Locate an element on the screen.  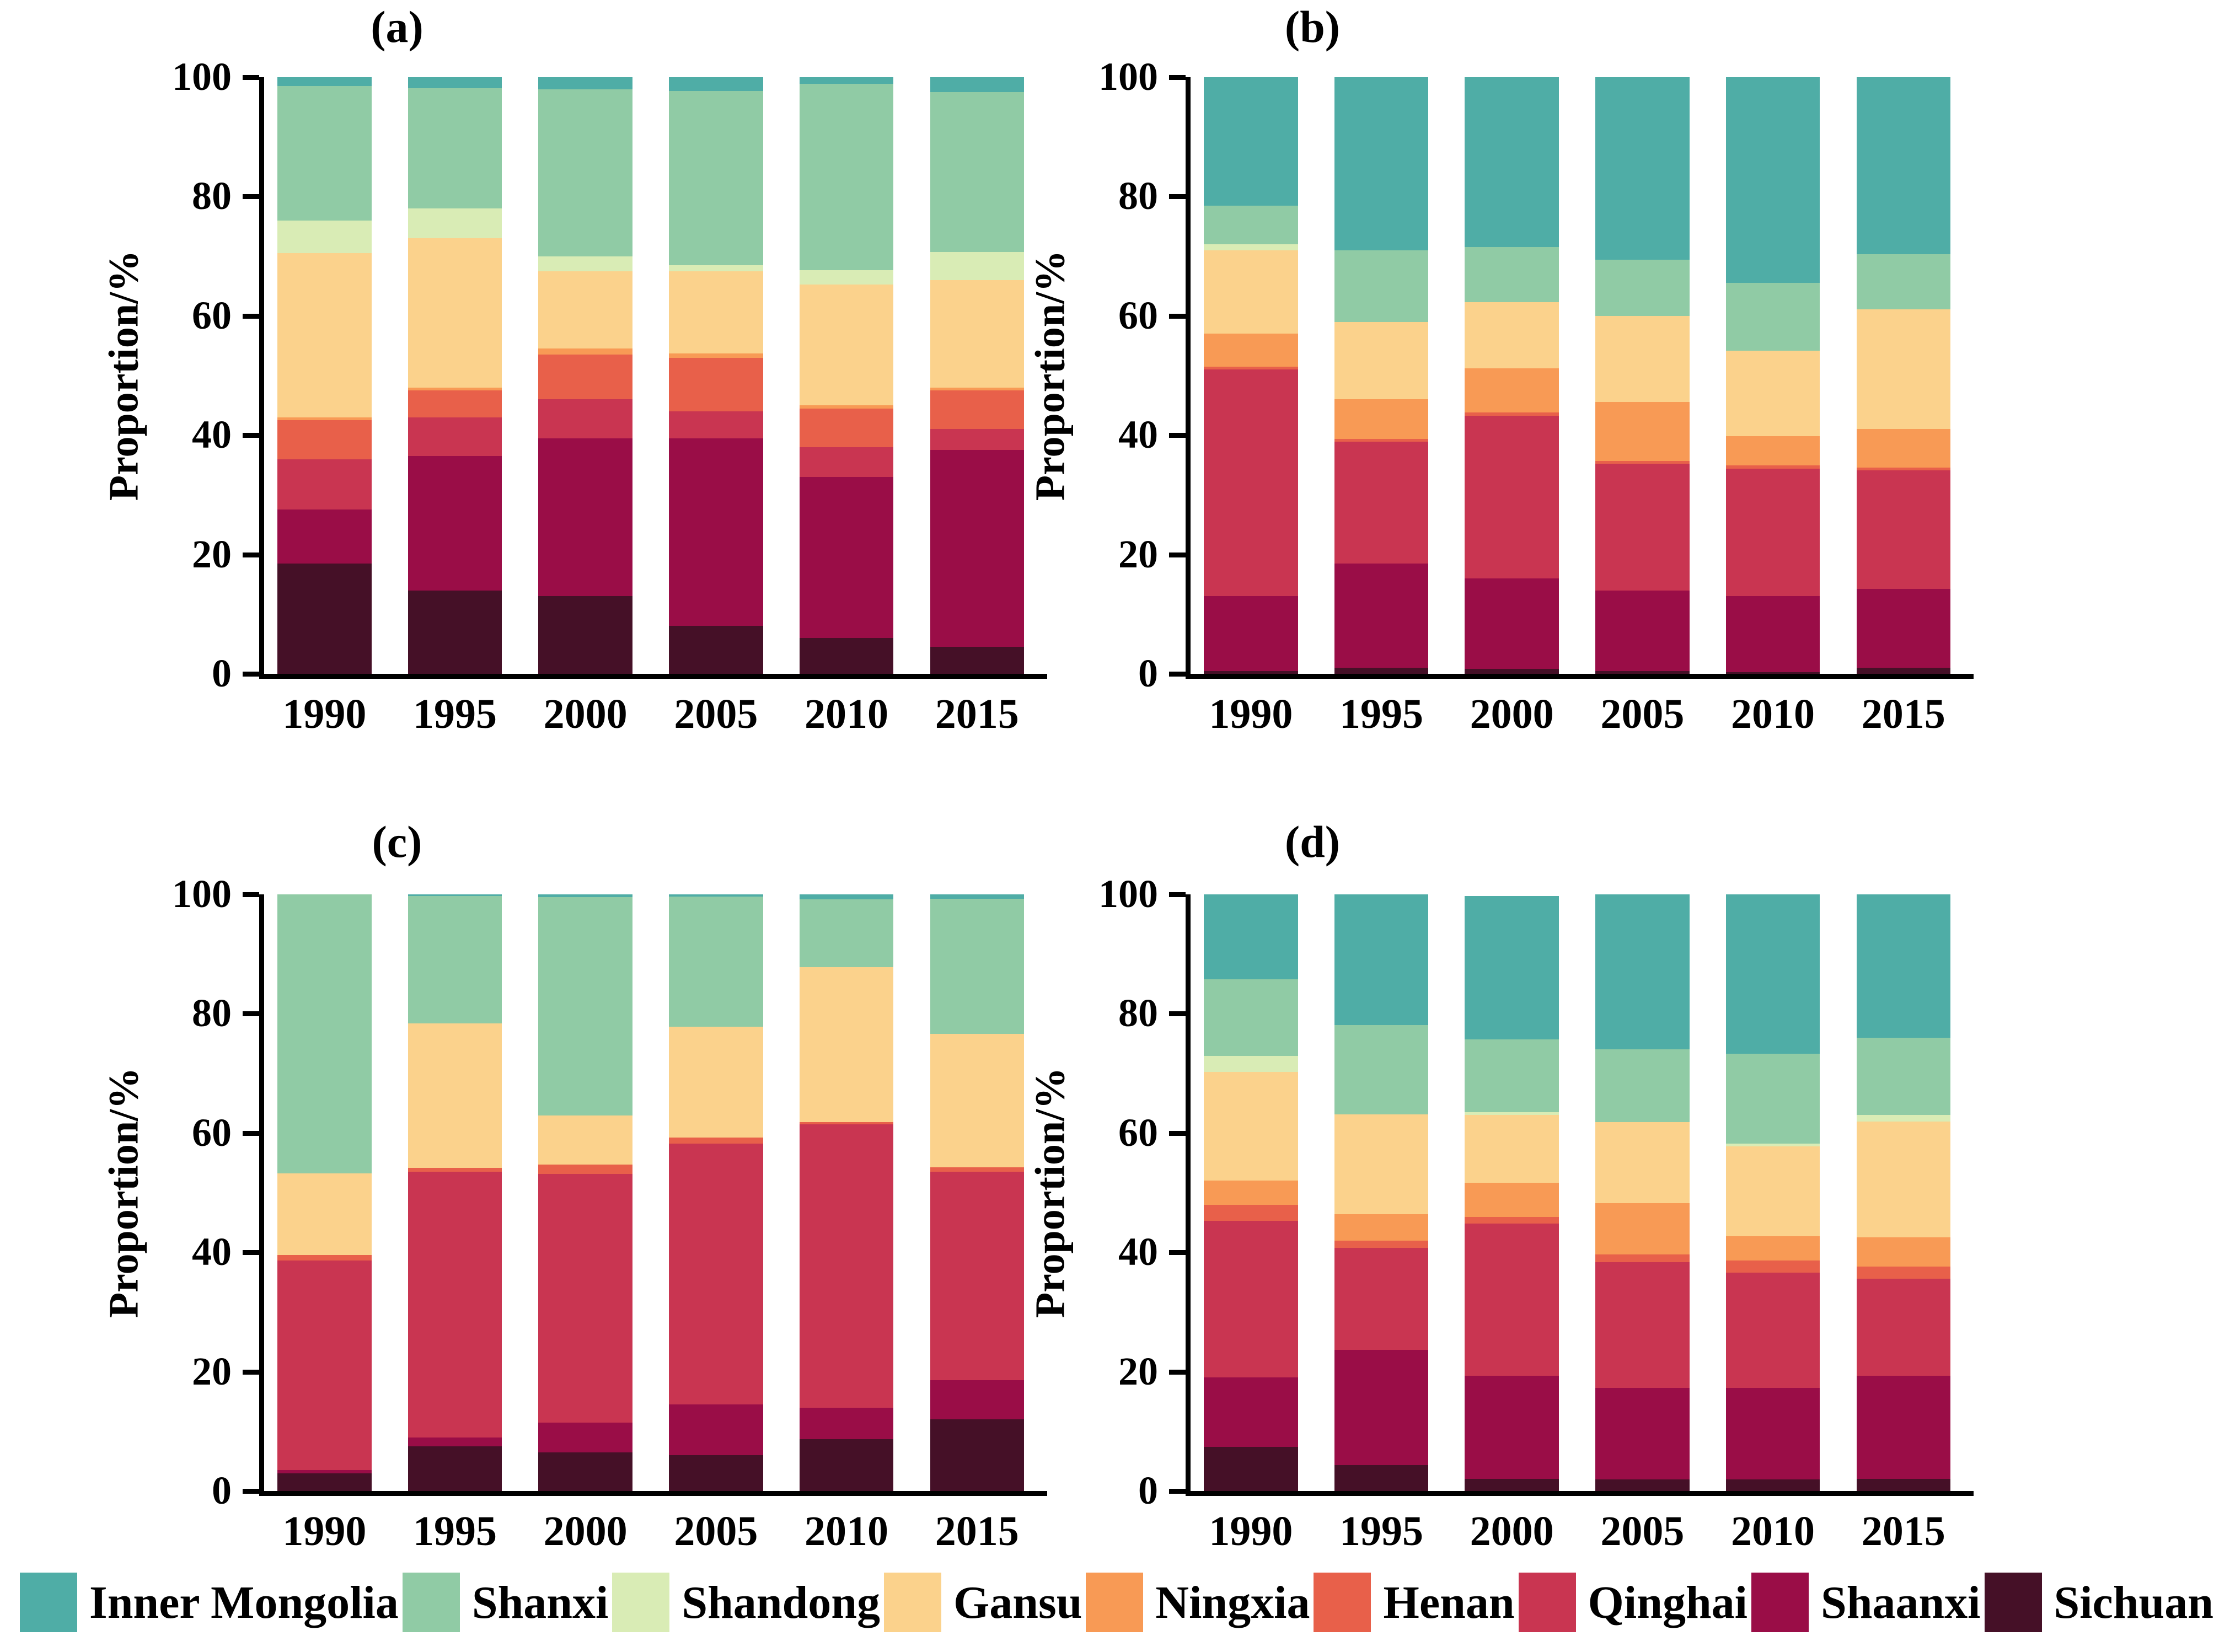
panel-b-2015-qinghai-segment is located at coordinates (1903, 529).